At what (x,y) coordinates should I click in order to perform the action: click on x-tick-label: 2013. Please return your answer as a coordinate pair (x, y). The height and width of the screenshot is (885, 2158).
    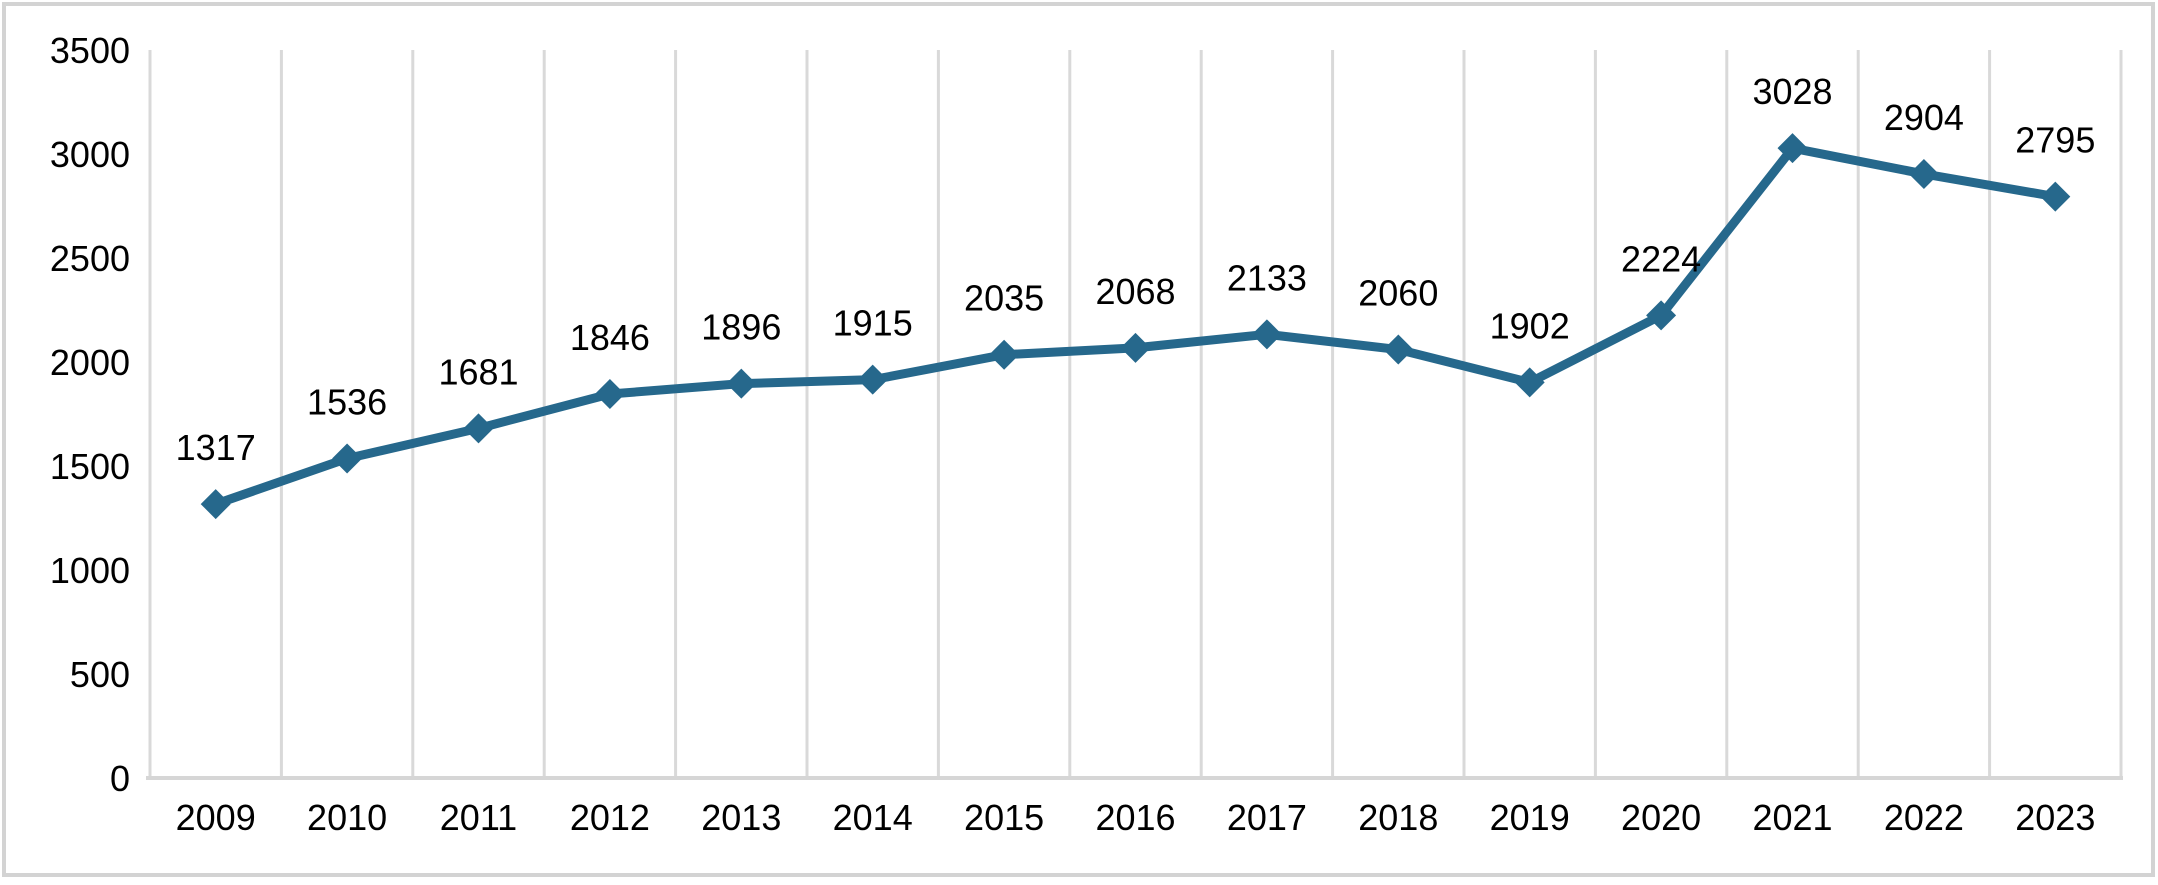
    Looking at the image, I should click on (741, 817).